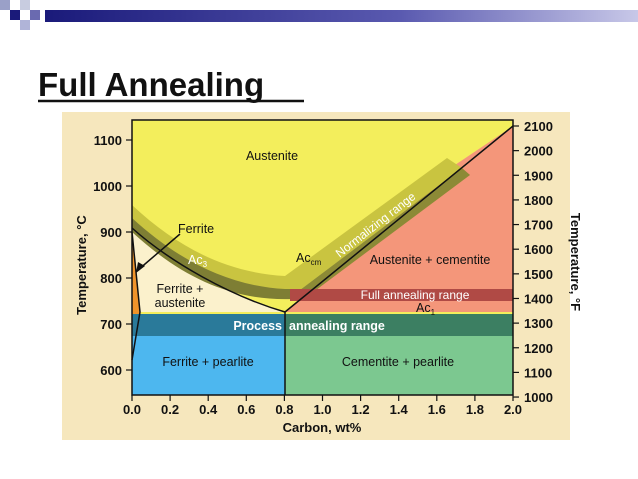 This screenshot has height=479, width=638. What do you see at coordinates (538, 200) in the screenshot?
I see `y-tick-label: 1800` at bounding box center [538, 200].